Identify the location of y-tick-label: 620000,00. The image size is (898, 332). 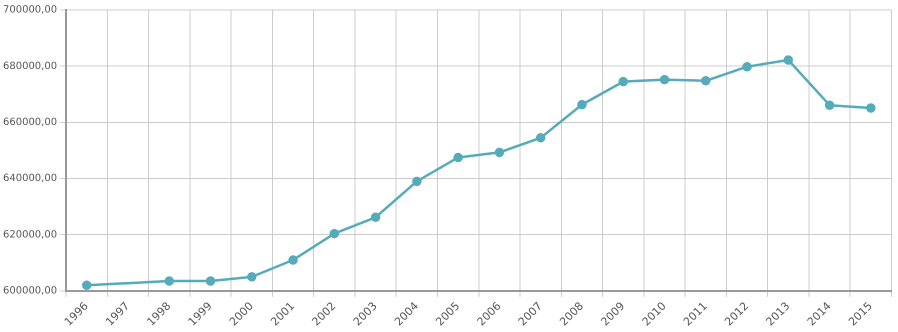
(30, 234).